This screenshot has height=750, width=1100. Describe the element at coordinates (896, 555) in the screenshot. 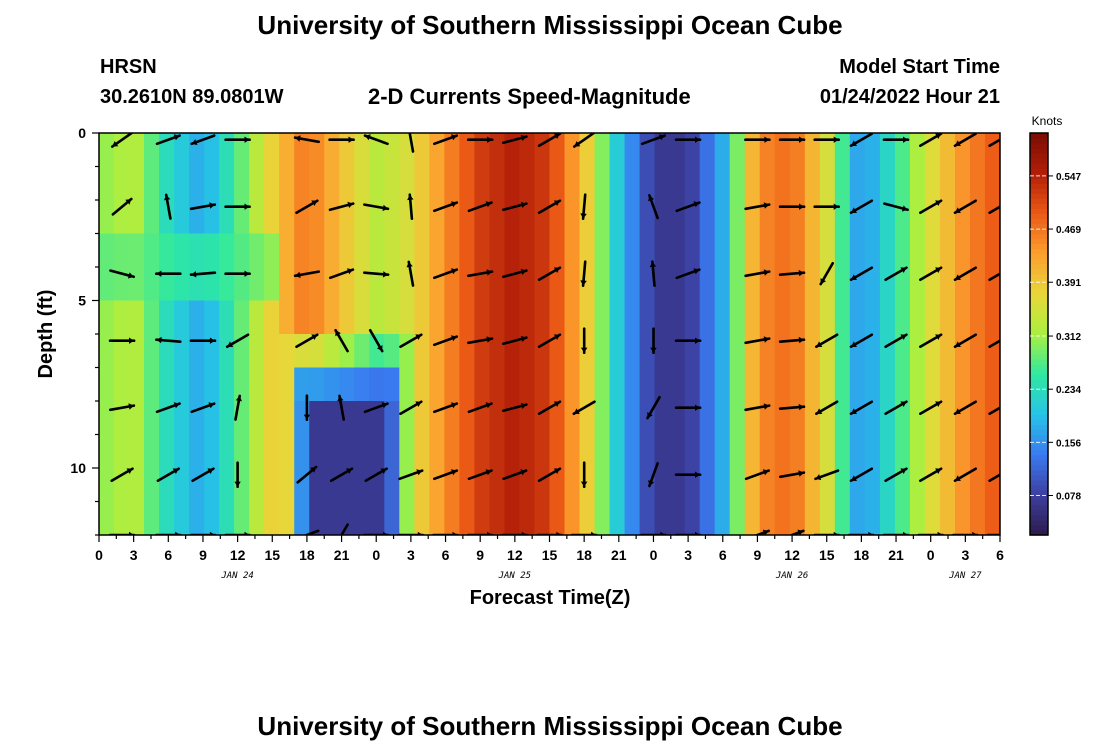

I see `x-tick-label: 21` at that location.